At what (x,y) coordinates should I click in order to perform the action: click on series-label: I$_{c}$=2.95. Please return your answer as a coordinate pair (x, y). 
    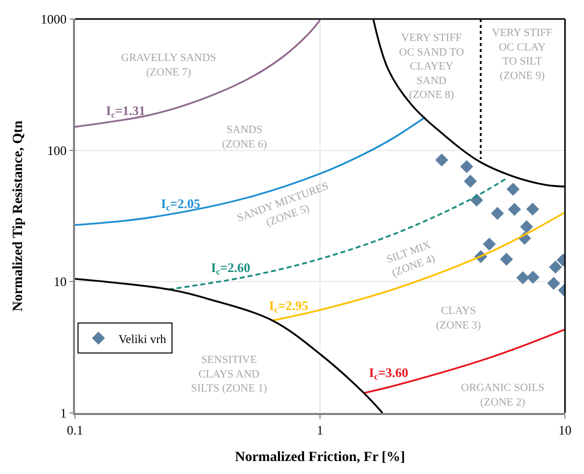
    Looking at the image, I should click on (289, 306).